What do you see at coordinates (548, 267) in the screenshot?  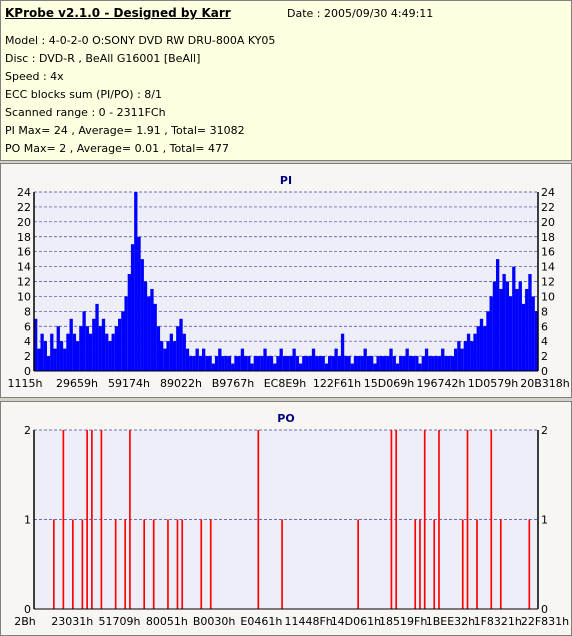 I see `pi-y-tick-right: 14` at bounding box center [548, 267].